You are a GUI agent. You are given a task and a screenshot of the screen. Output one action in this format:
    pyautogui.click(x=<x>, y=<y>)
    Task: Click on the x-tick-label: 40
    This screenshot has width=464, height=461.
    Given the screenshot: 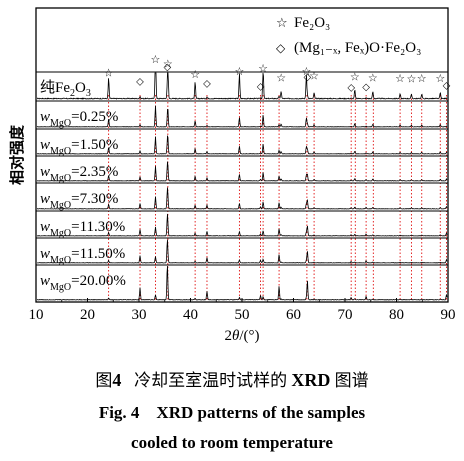 What is the action you would take?
    pyautogui.click(x=190, y=315)
    